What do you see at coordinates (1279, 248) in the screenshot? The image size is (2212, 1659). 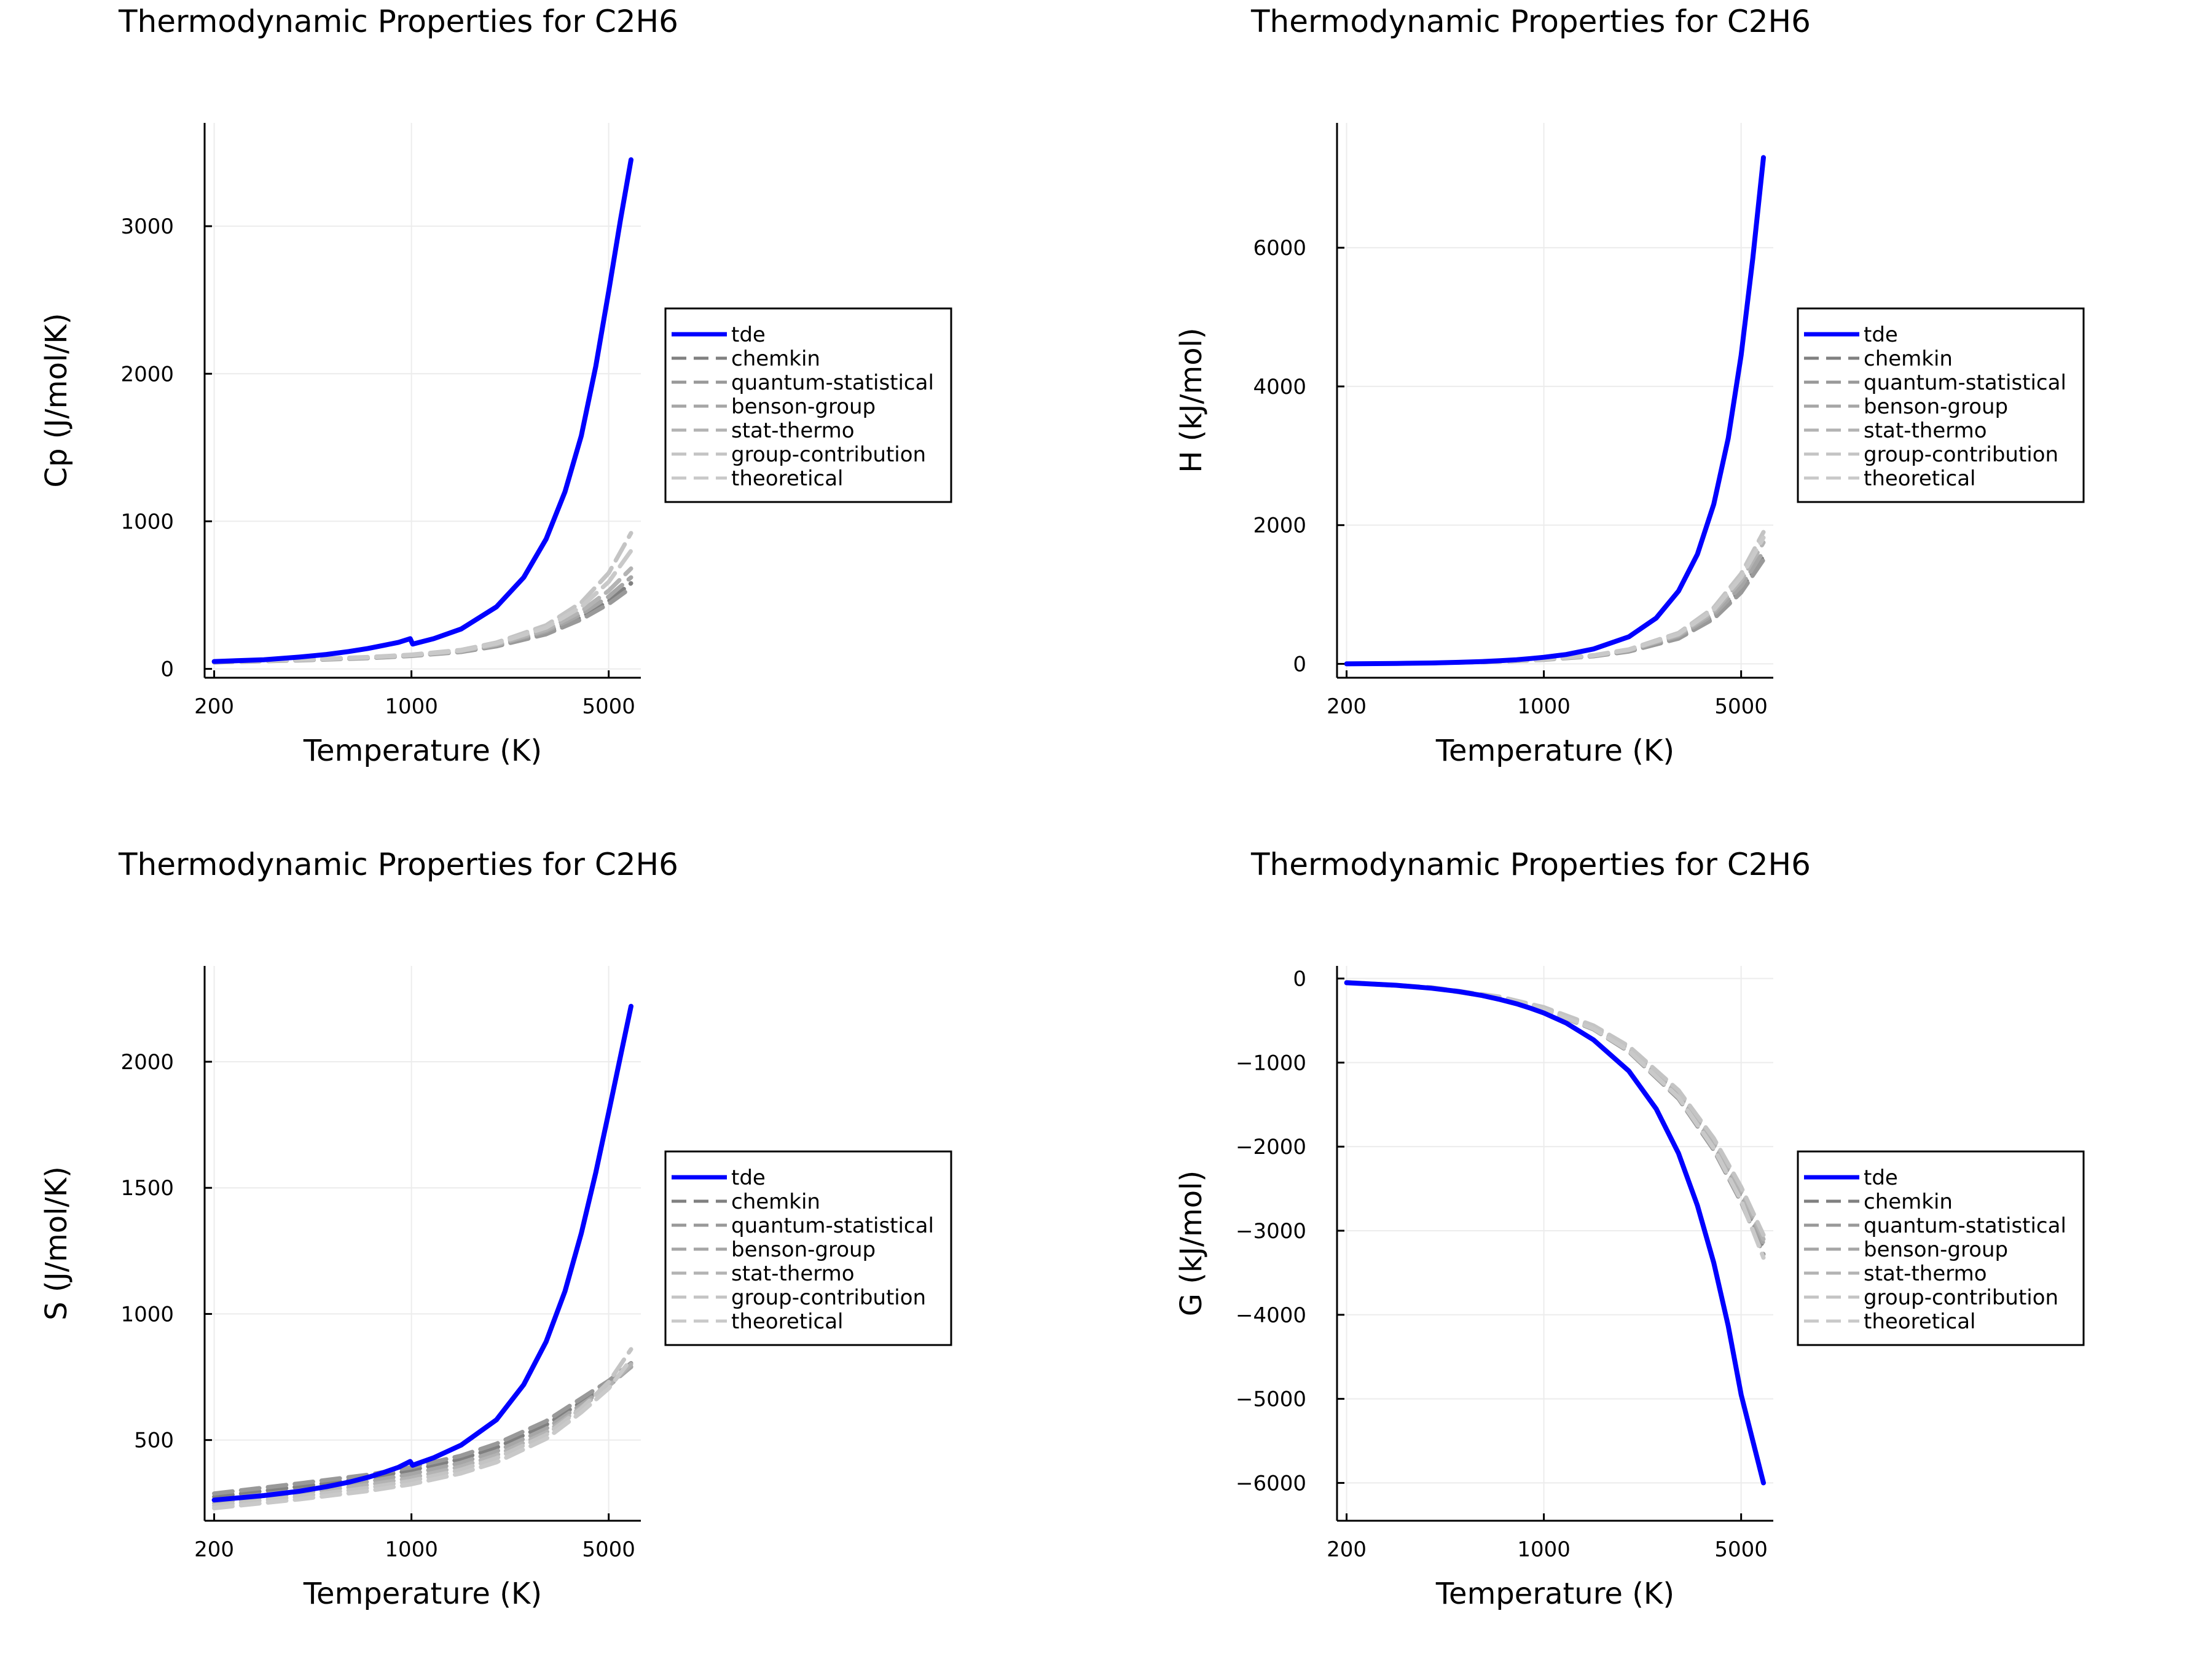 I see `y-tick-label: 6000` at bounding box center [1279, 248].